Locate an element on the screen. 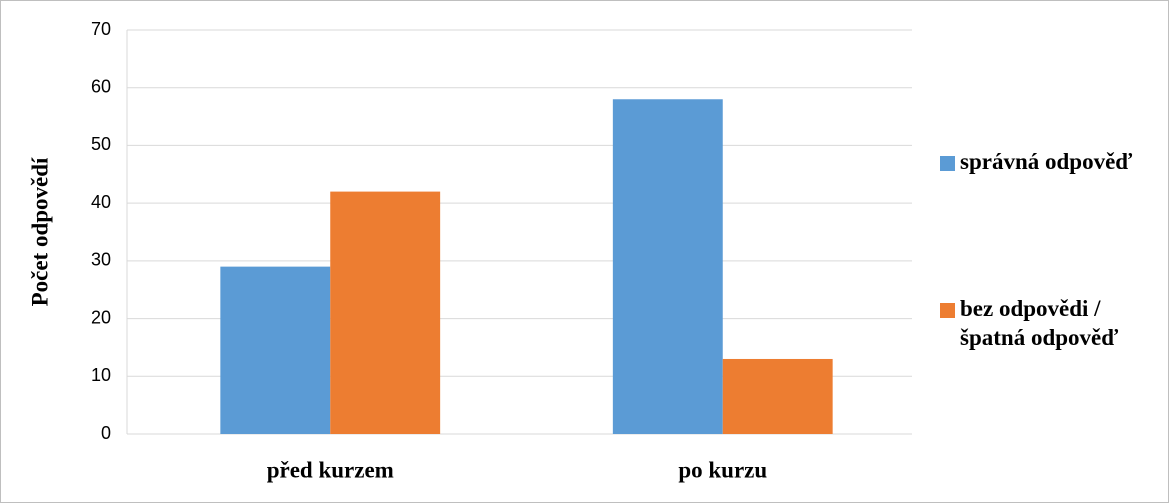 The width and height of the screenshot is (1170, 504). y-tick-label: 10 is located at coordinates (101, 375).